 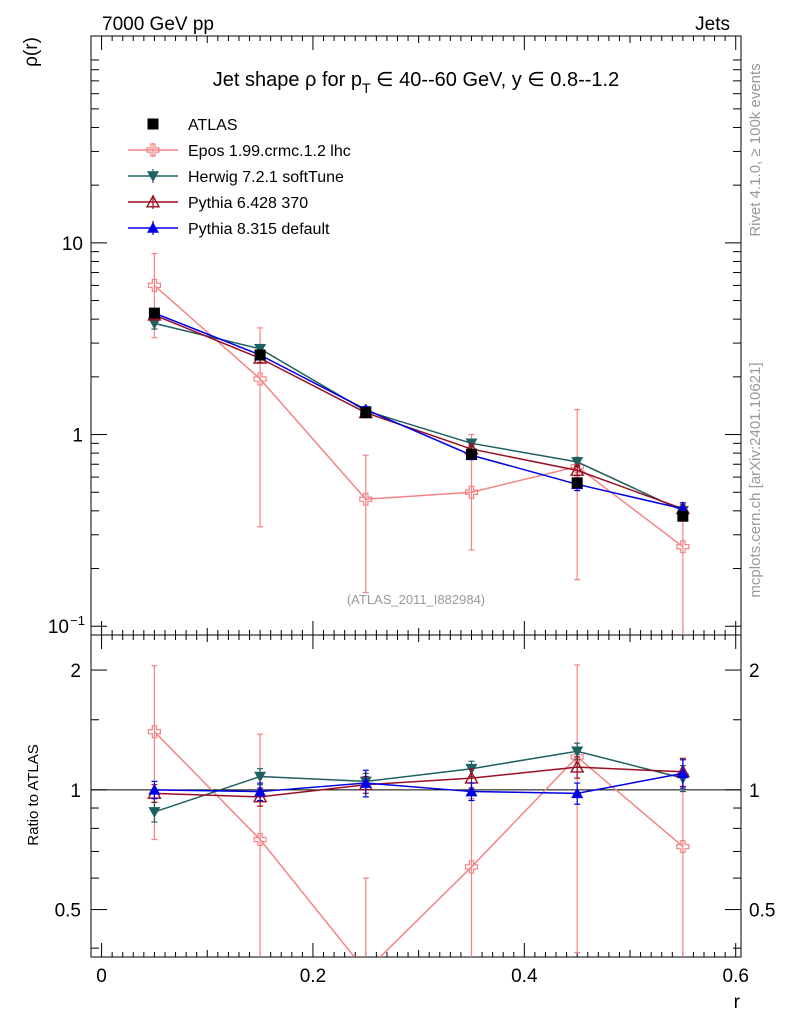 What do you see at coordinates (77, 436) in the screenshot?
I see `y-tick-label: 1` at bounding box center [77, 436].